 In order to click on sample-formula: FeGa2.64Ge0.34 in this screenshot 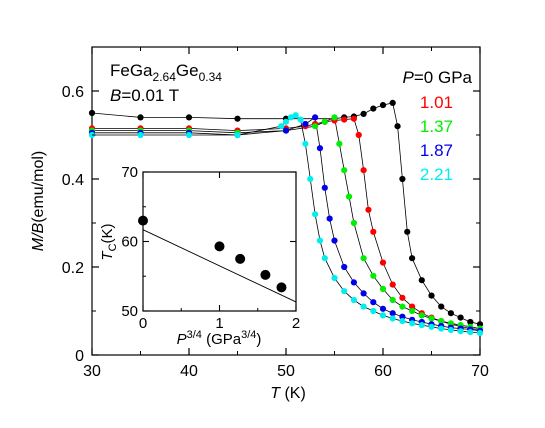, I will do `click(166, 72)`.